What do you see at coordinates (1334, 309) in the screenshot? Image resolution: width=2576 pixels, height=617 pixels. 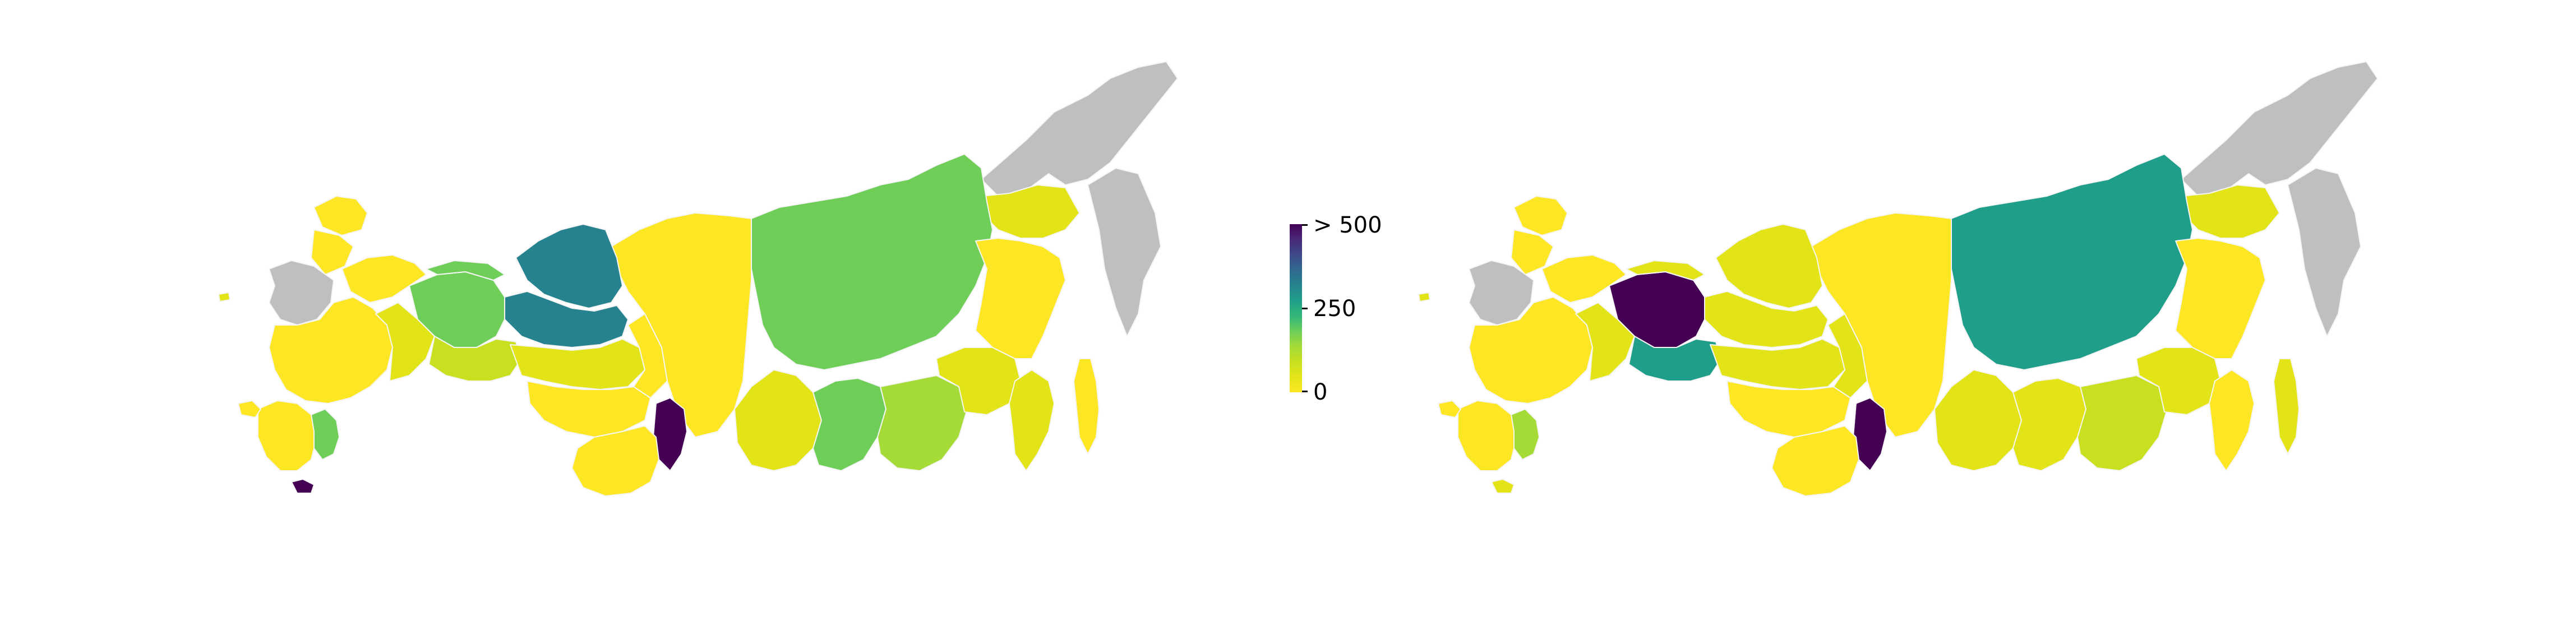 I see `colorbar-mid-label: 250` at bounding box center [1334, 309].